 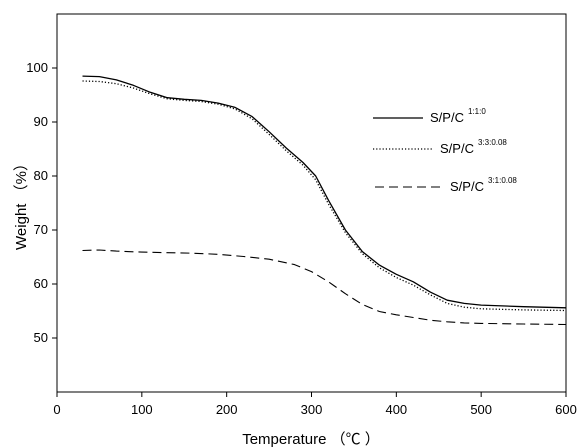 I want to click on legend-label-ratio: 3:3:0.08, so click(x=492, y=142).